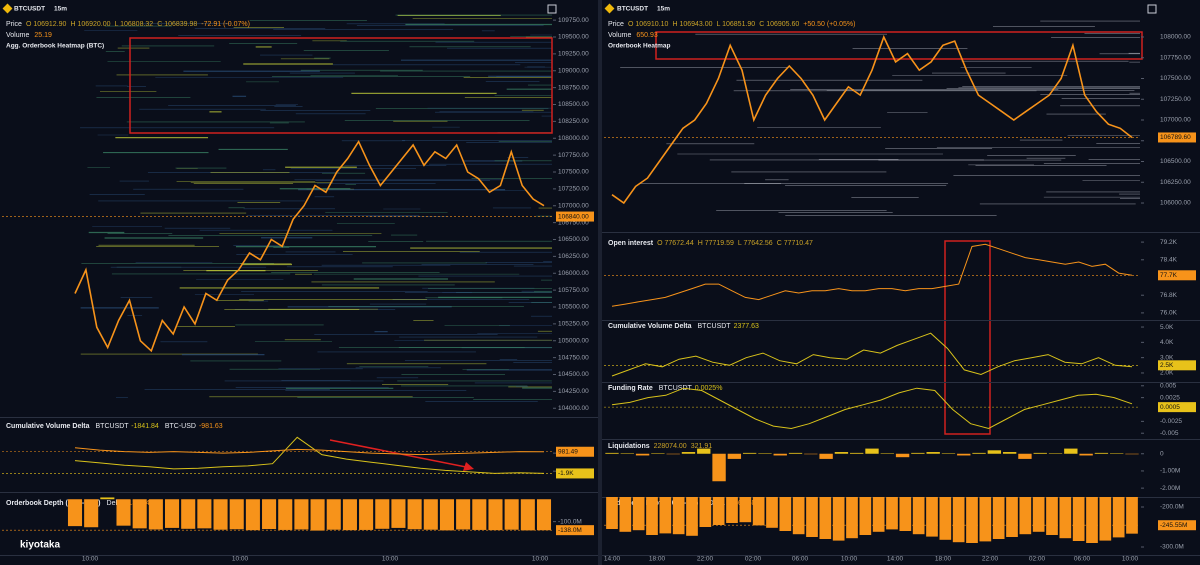 The image size is (1200, 565). I want to click on y-tick-label: 104000.00, so click(573, 408).